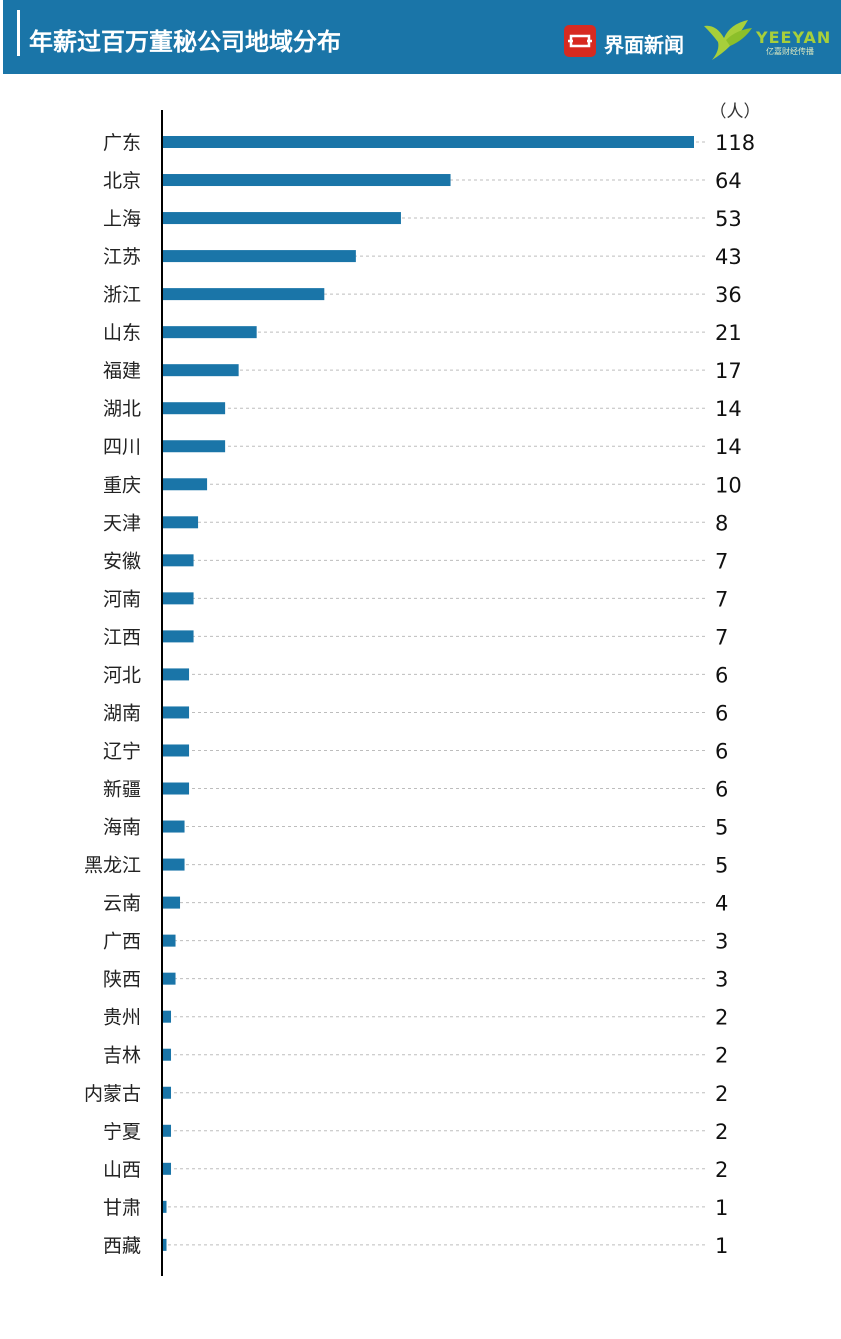 This screenshot has height=1339, width=841. Describe the element at coordinates (122, 751) in the screenshot. I see `category-label: 辽宁` at that location.